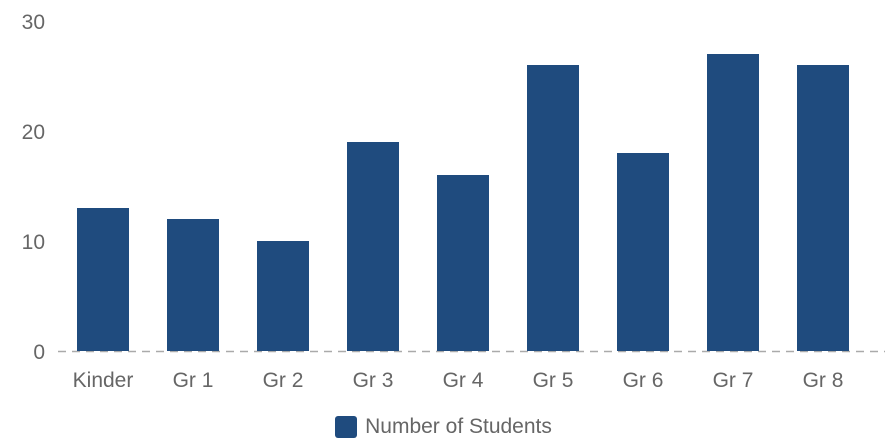 The image size is (887, 442). I want to click on x-axis-ticks: Kinder Gr 1 Gr 2 Gr 3 Gr 4 Gr 5 Gr 6 Gr 7 Gr 8, so click(458, 380).